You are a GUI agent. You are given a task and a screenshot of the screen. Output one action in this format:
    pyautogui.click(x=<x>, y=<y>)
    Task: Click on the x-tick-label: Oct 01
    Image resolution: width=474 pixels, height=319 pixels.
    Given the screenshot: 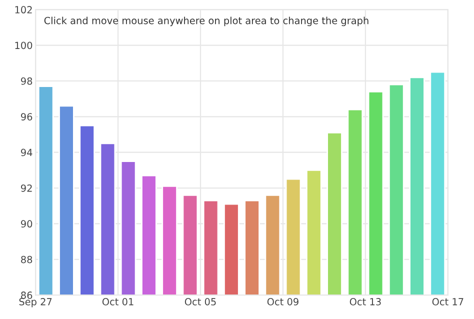 What is the action you would take?
    pyautogui.click(x=118, y=302)
    